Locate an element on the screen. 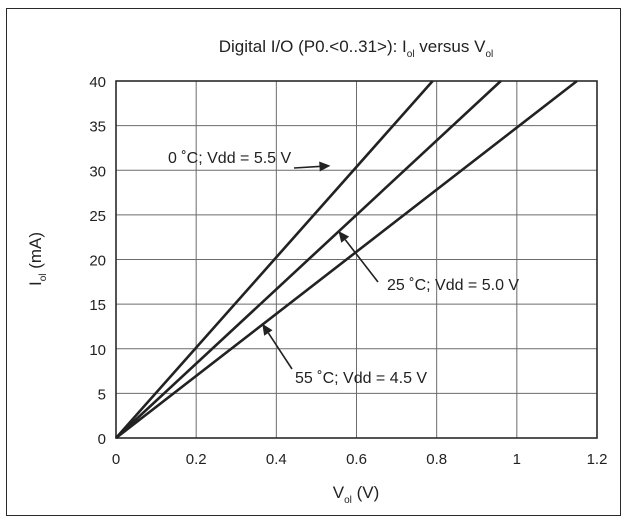  annotation-label: 55 ˚C; Vdd = 4.5 V is located at coordinates (361, 378).